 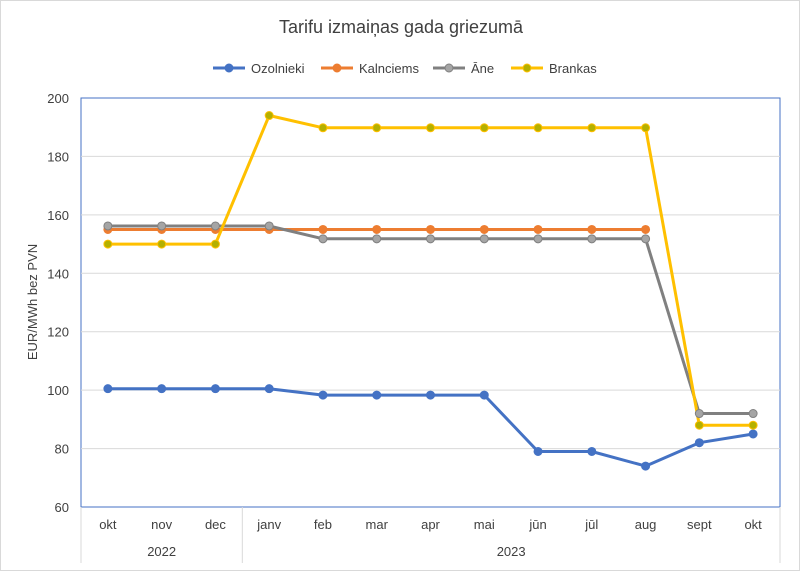 What do you see at coordinates (215, 524) in the screenshot?
I see `x-tick-label: dec` at bounding box center [215, 524].